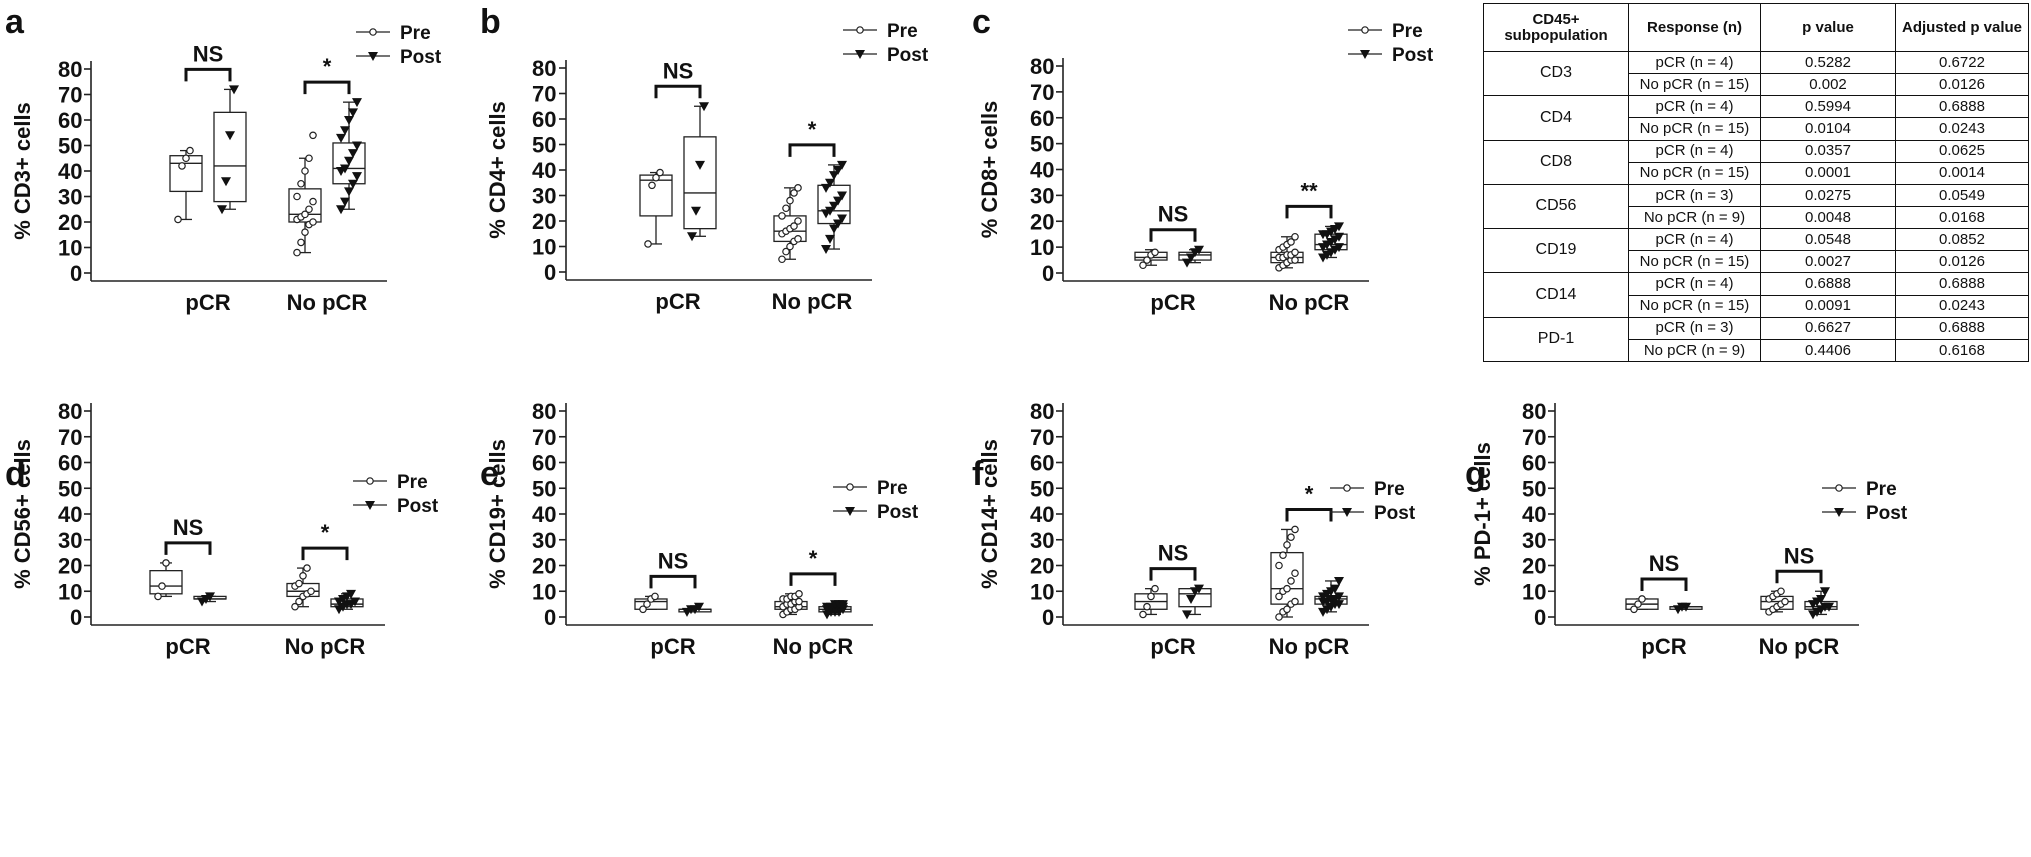  I want to click on table-row: CD8 pCR (n = 4) 0.0357 0.0625, so click(1756, 162).